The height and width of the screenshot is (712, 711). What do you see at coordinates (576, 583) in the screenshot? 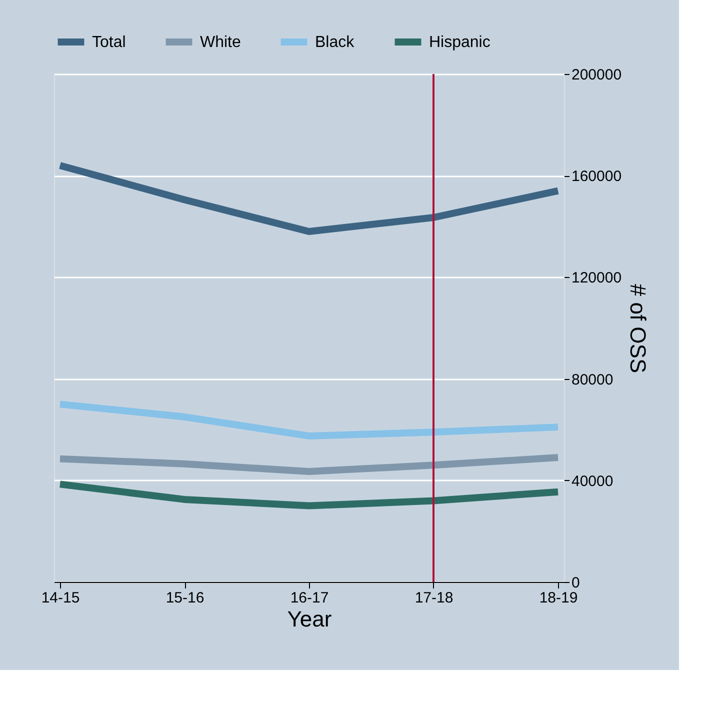
I see `y-tick-label: 0` at bounding box center [576, 583].